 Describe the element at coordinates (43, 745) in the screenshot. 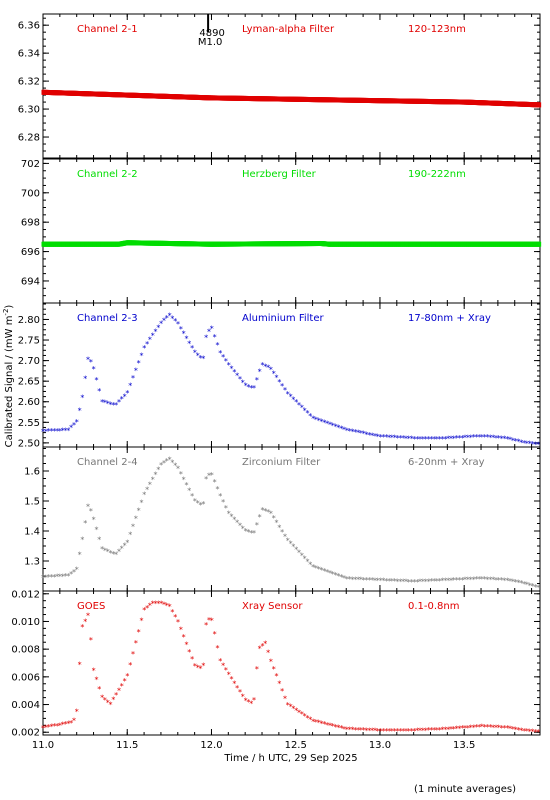

I see `x-tick-label: 11.0` at that location.